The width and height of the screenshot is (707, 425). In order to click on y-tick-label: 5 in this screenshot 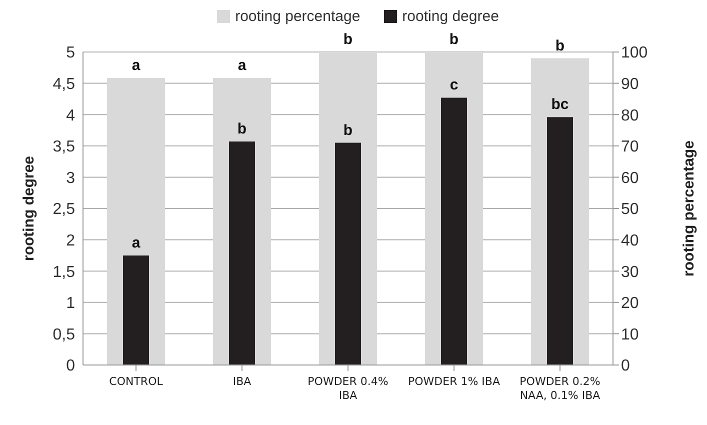, I will do `click(71, 53)`.